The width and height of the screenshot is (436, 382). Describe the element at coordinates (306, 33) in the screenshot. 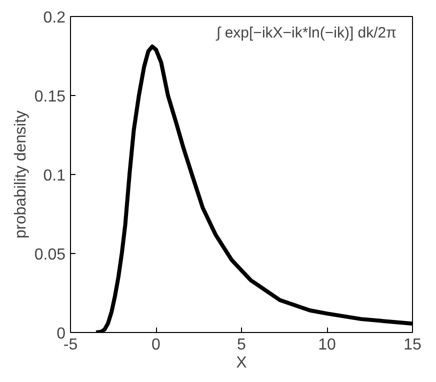

I see `annotation: ∫ exp[−ikX−ik*ln(−ik)] dk/2π` at that location.